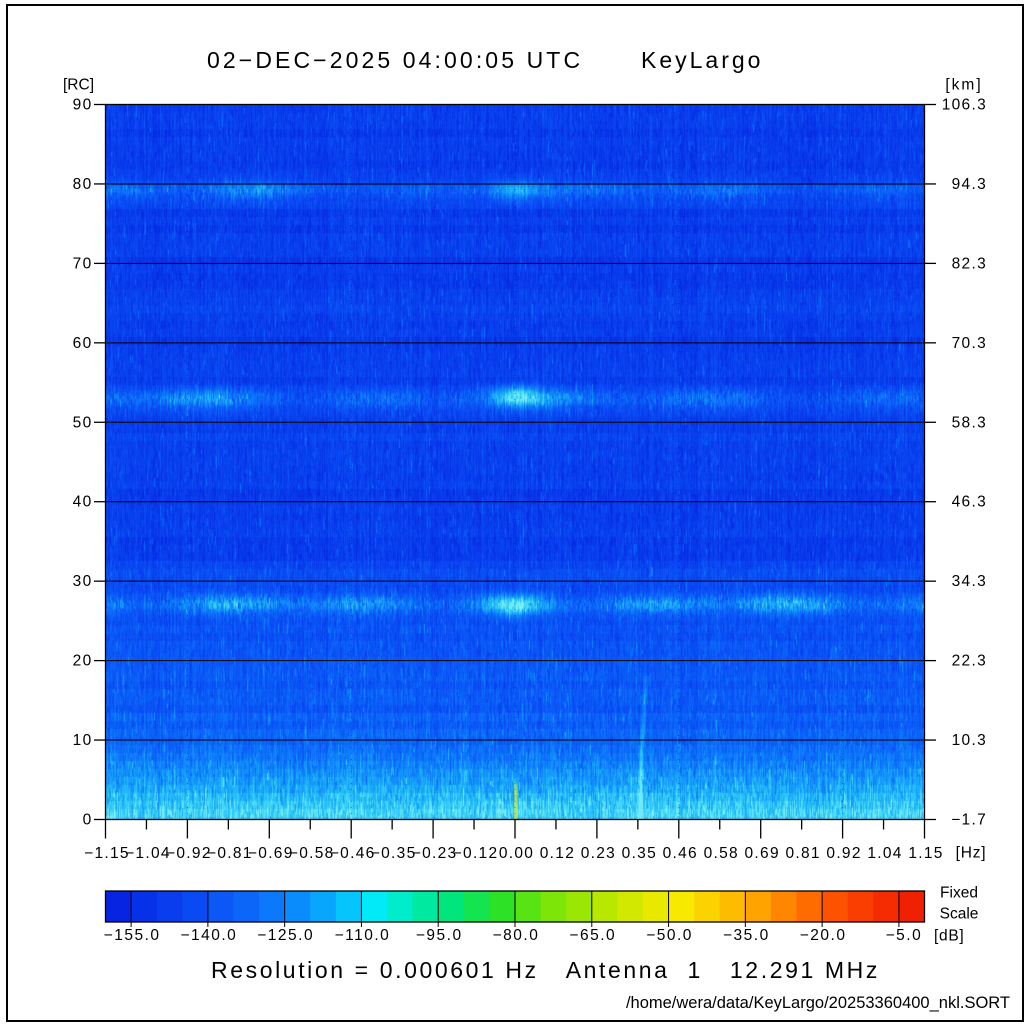 This screenshot has height=1025, width=1030. What do you see at coordinates (964, 105) in the screenshot?
I see `svg-text: 106.3` at bounding box center [964, 105].